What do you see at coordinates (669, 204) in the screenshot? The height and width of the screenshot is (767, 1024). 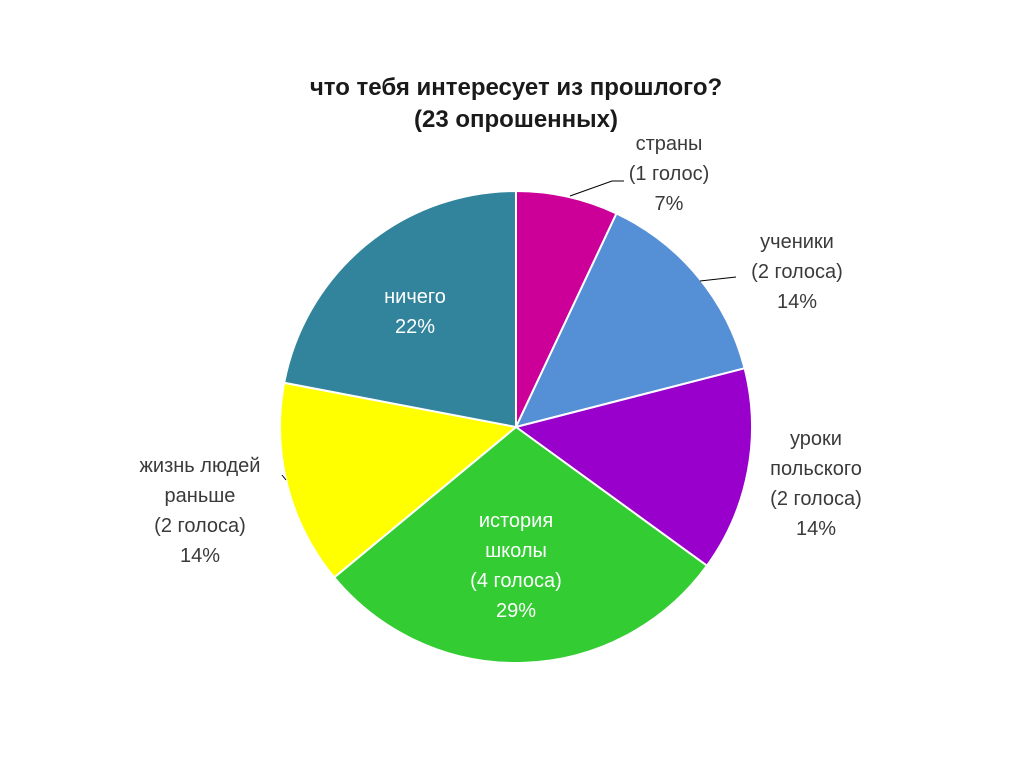 I see `data-label-strany-line-3: 7%` at bounding box center [669, 204].